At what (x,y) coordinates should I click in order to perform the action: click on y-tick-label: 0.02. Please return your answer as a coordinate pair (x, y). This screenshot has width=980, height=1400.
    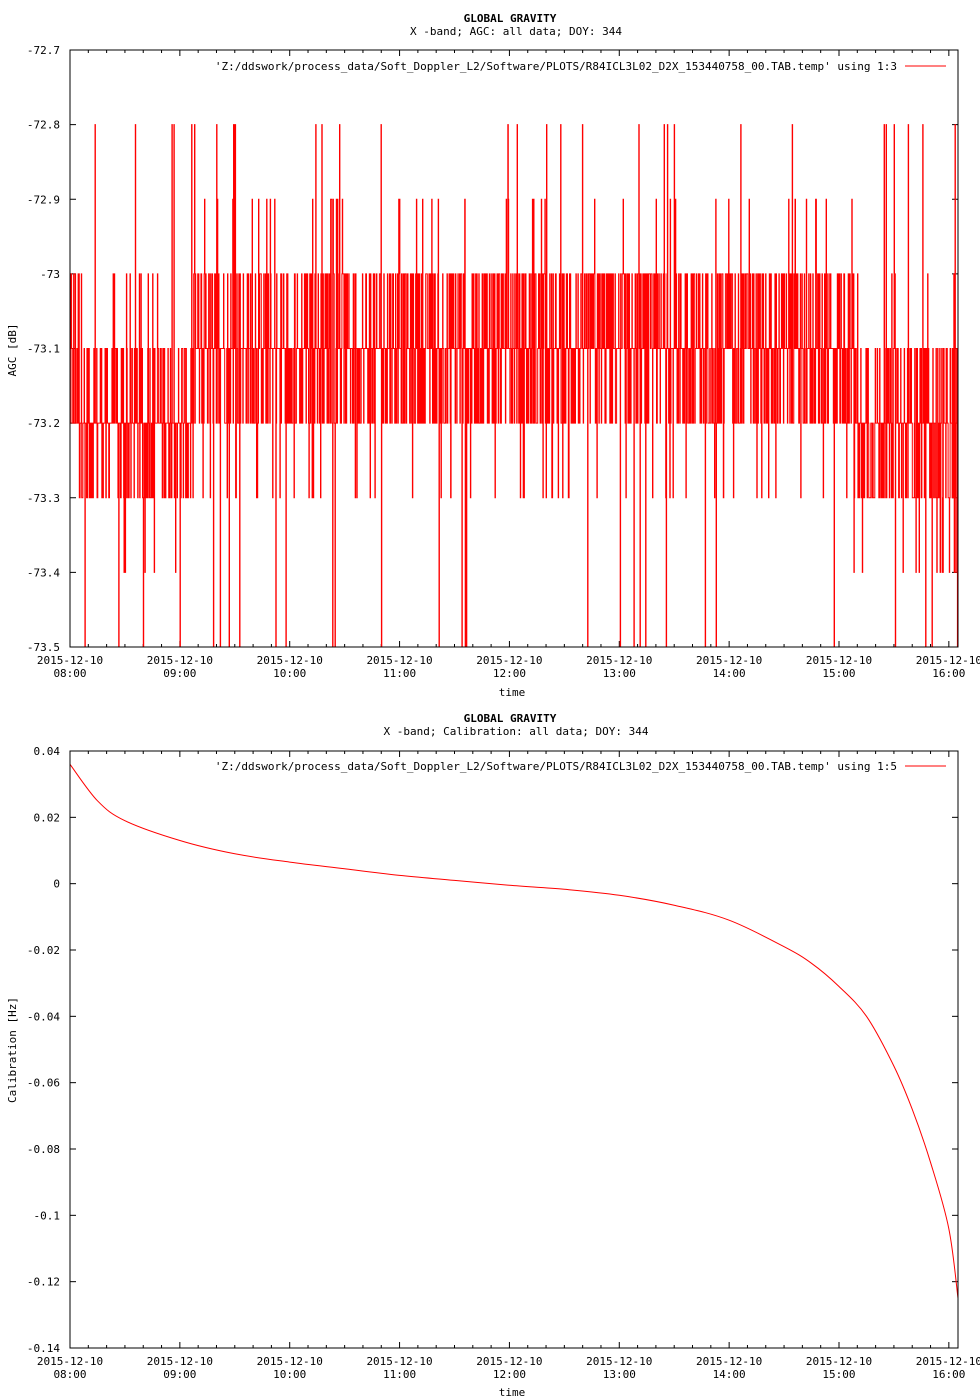
    Looking at the image, I should click on (47, 817).